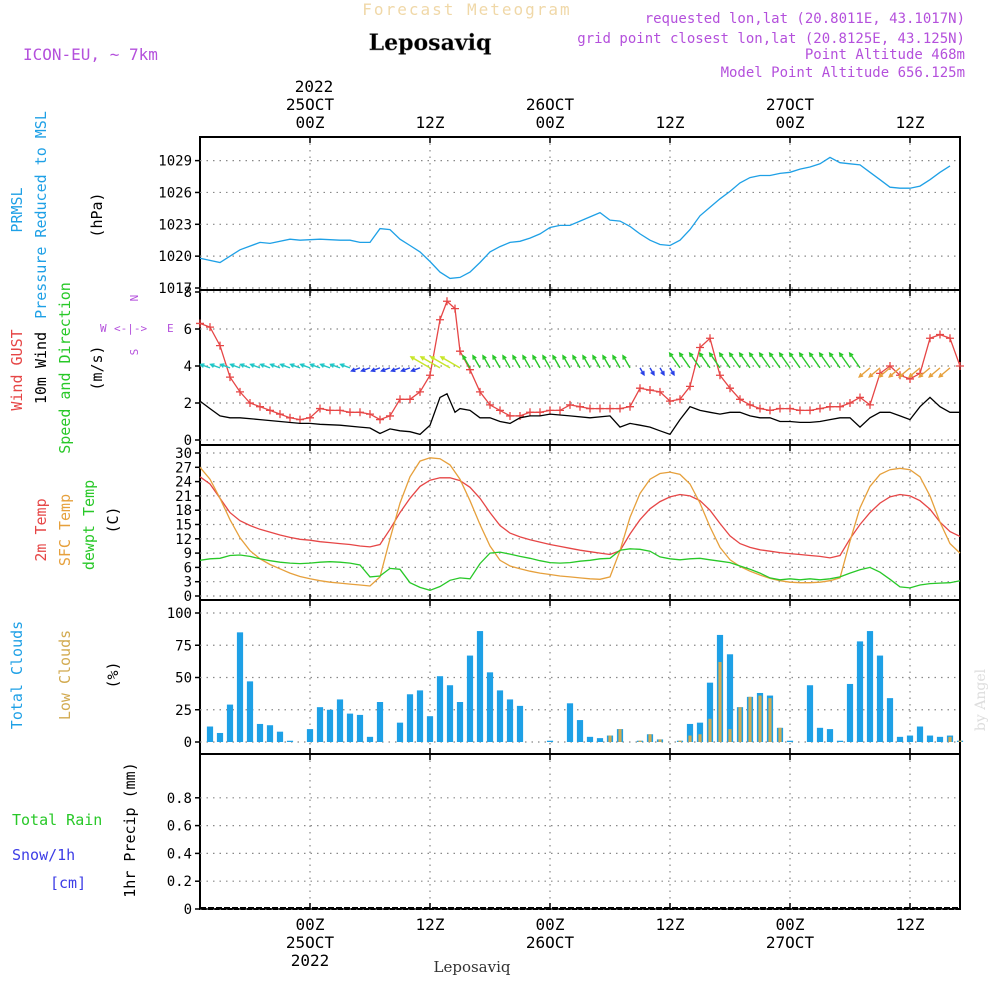  I want to click on clouds-panel: 0 25 50 75 100, so click(565, 677).